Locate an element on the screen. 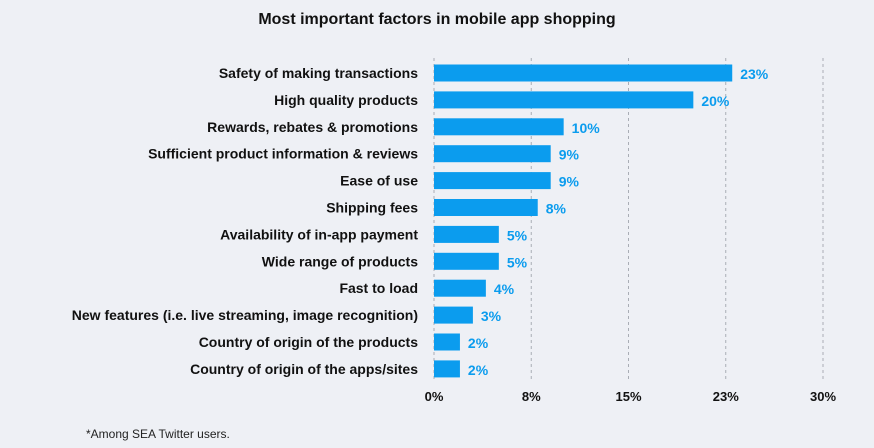 This screenshot has width=874, height=448. category-label: Ease of use is located at coordinates (379, 181).